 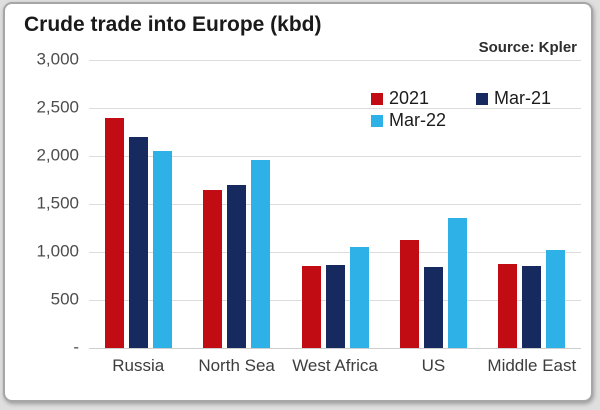 What do you see at coordinates (527, 47) in the screenshot?
I see `source-label: Source: Kpler` at bounding box center [527, 47].